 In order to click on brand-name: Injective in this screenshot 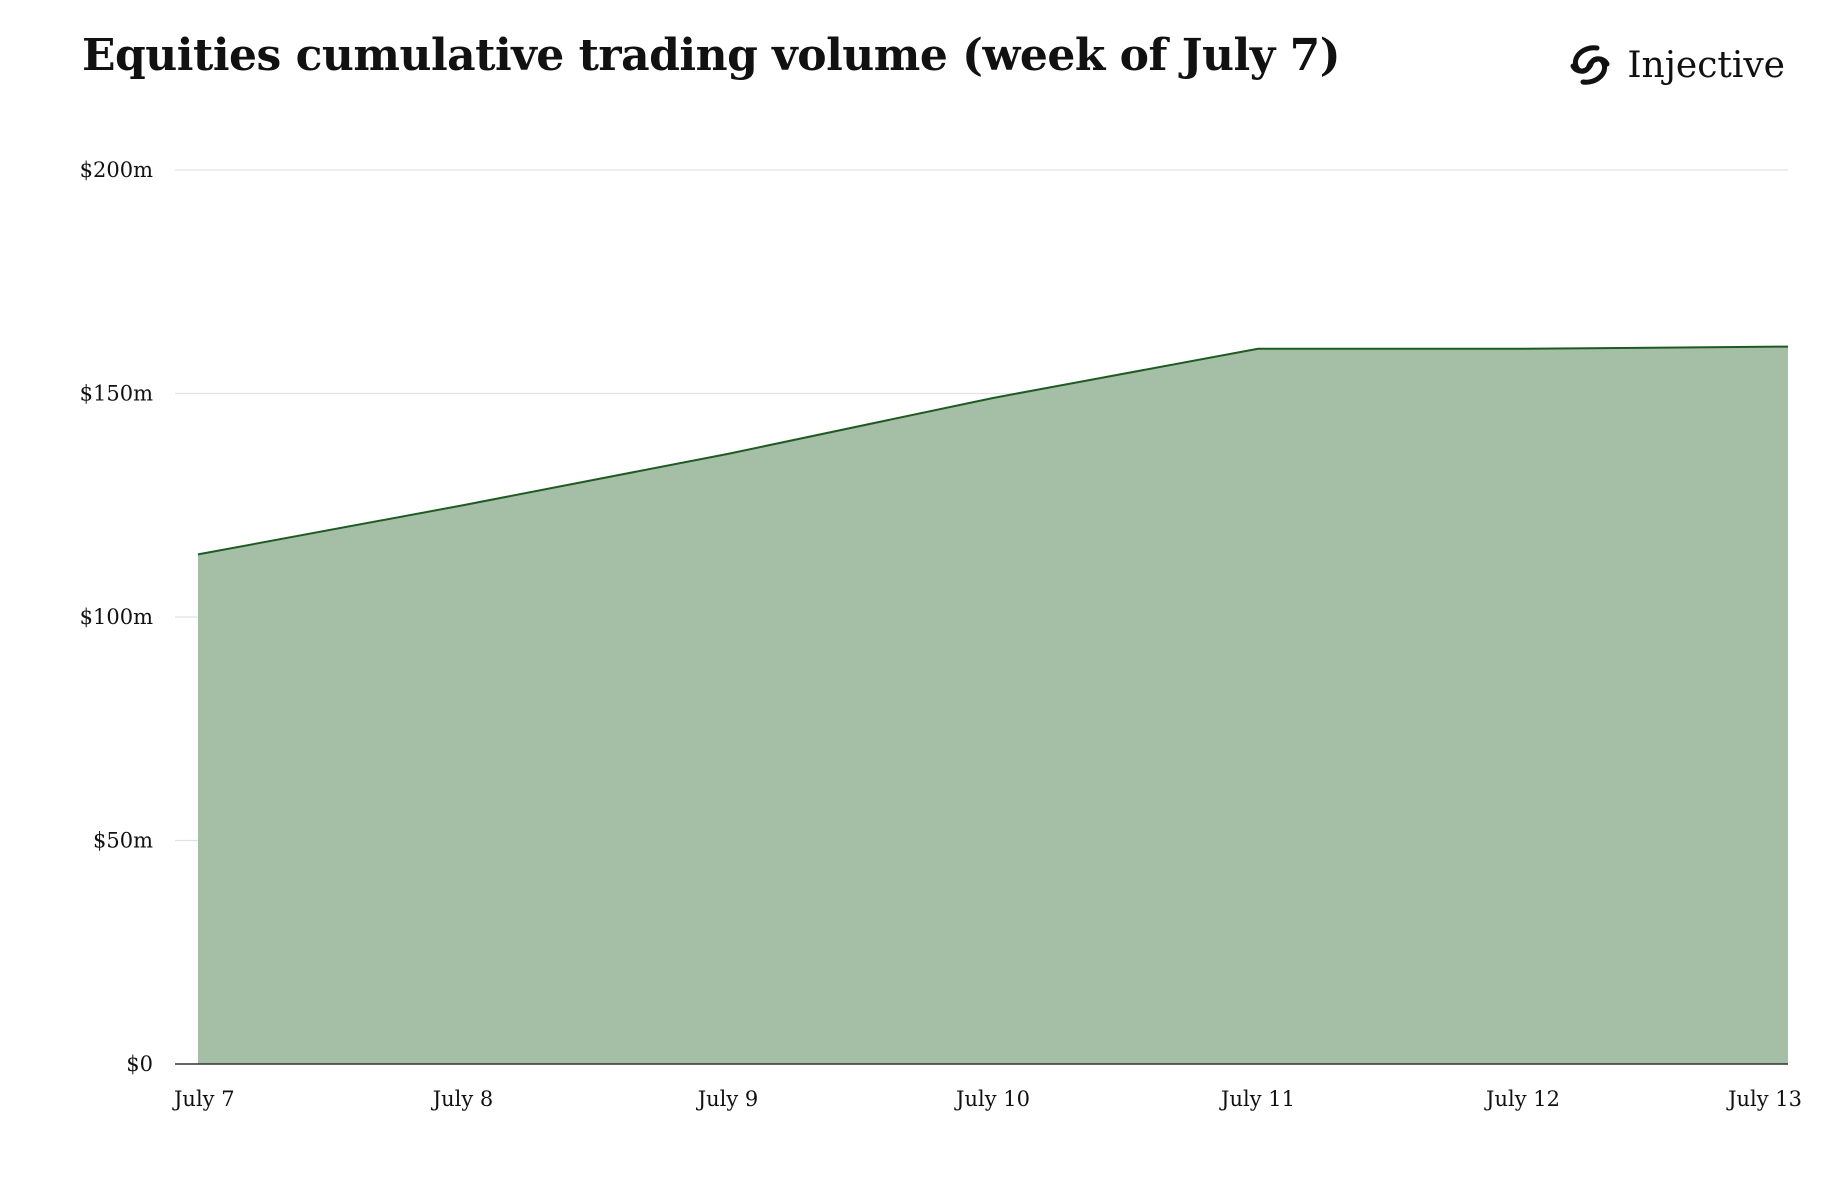, I will do `click(1706, 65)`.